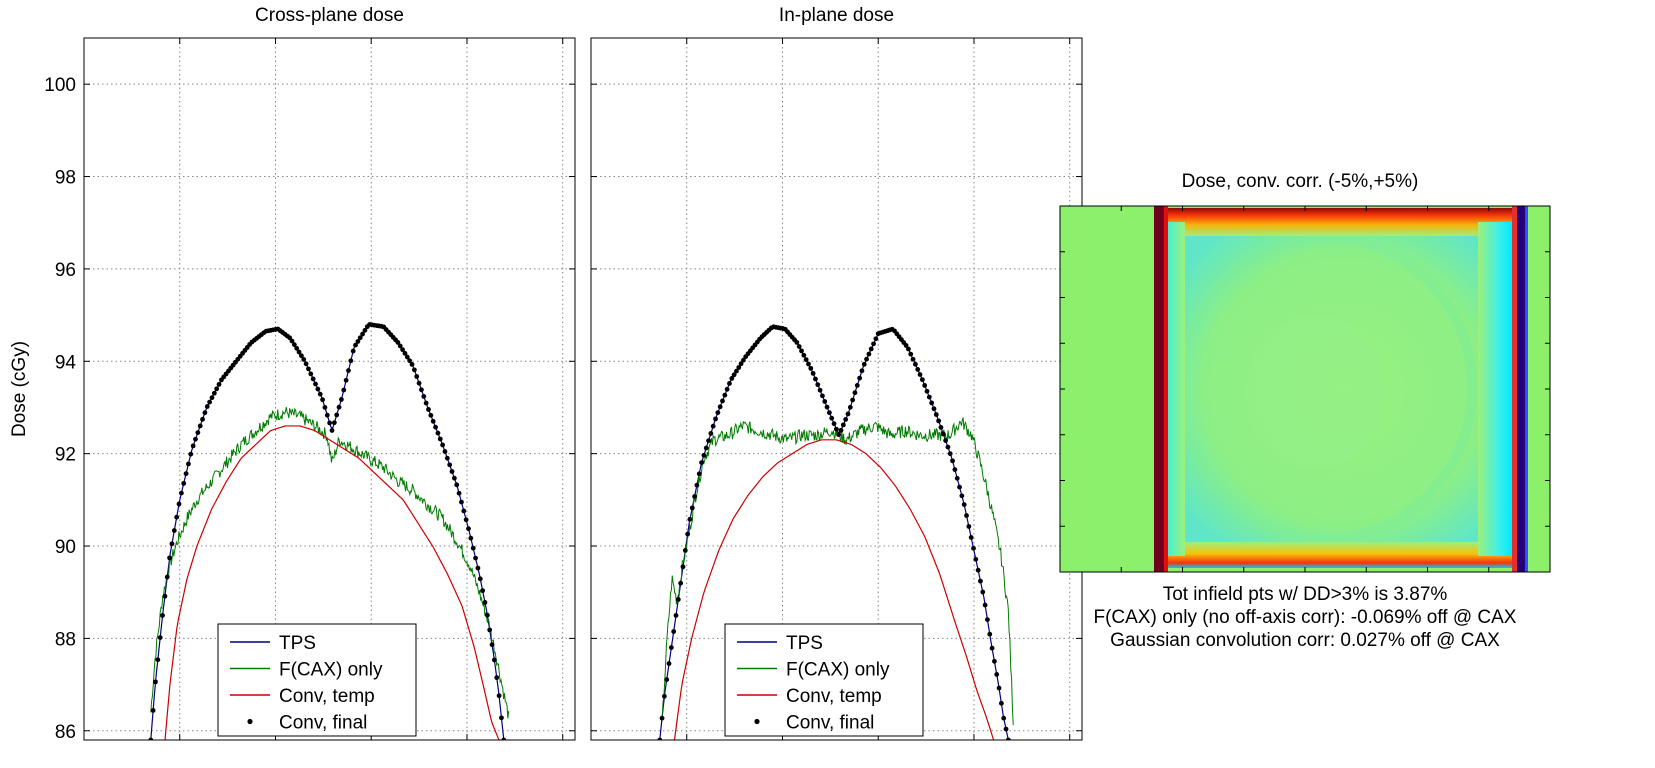 The width and height of the screenshot is (1655, 768). I want to click on in-plane-legend-marker, so click(757, 721).